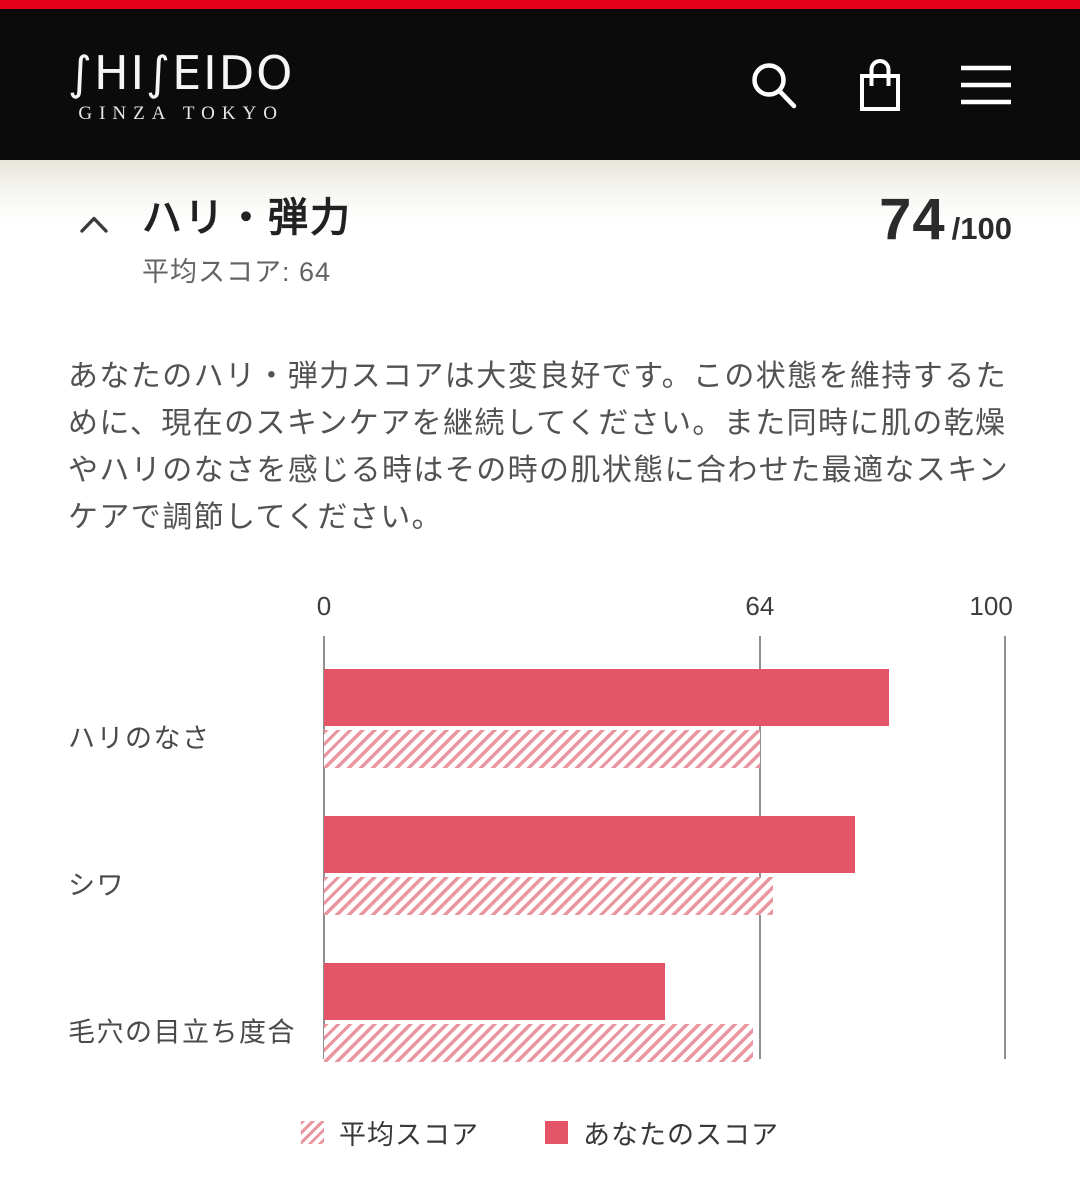 The width and height of the screenshot is (1080, 1190). Describe the element at coordinates (556, 1132) in the screenshot. I see `your-score-swatch-icon` at that location.